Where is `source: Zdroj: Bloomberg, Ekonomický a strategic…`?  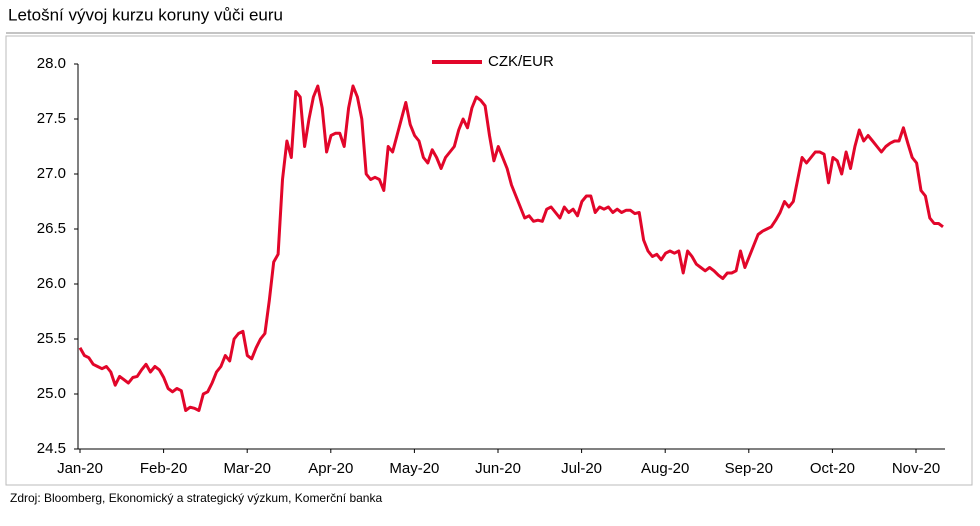 source: Zdroj: Bloomberg, Ekonomický a strategic… is located at coordinates (196, 498).